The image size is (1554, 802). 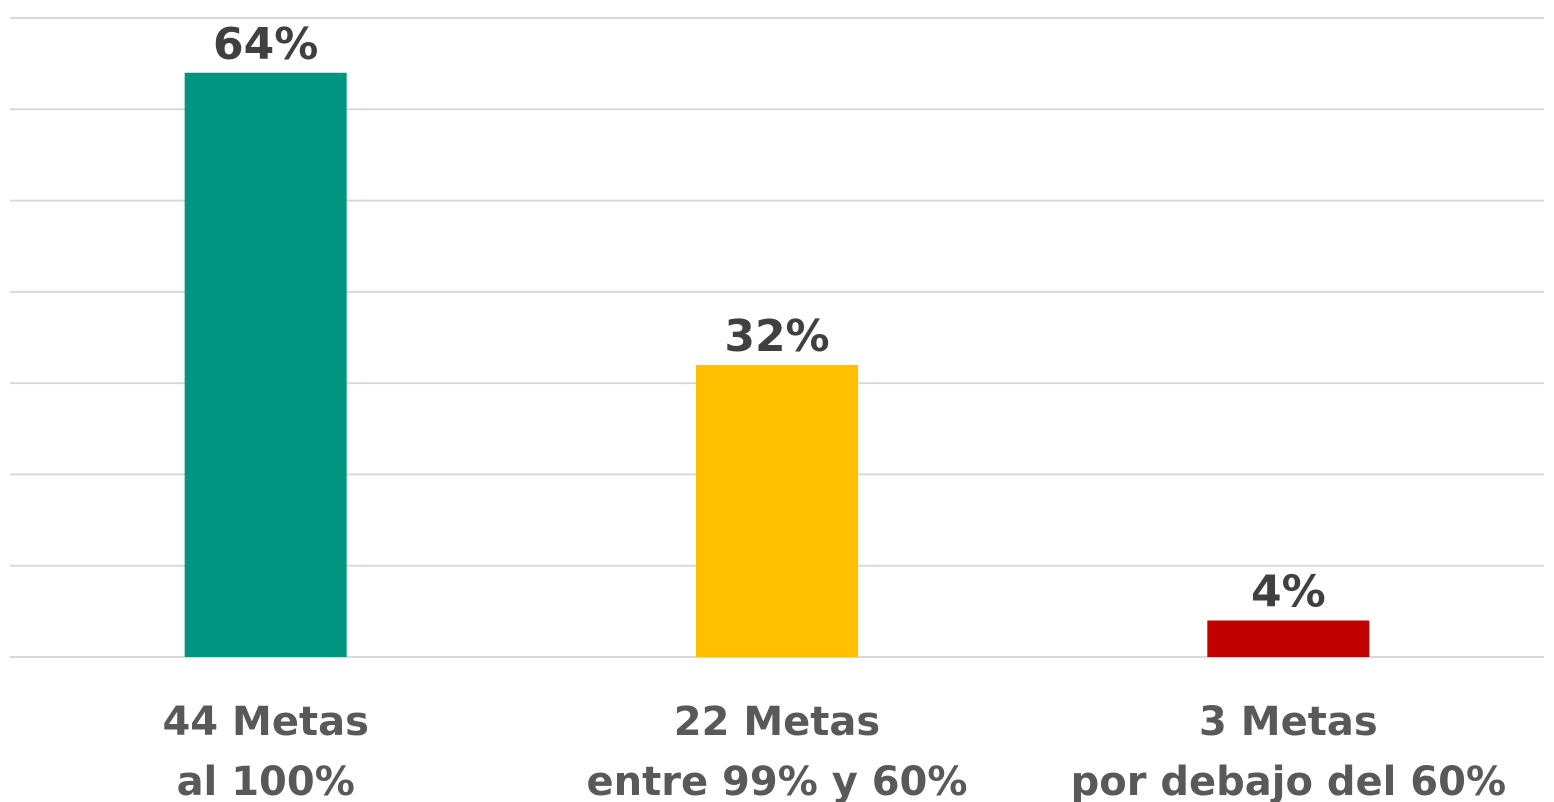 What do you see at coordinates (777, 780) in the screenshot?
I see `category-label: entre 99% y 60%` at bounding box center [777, 780].